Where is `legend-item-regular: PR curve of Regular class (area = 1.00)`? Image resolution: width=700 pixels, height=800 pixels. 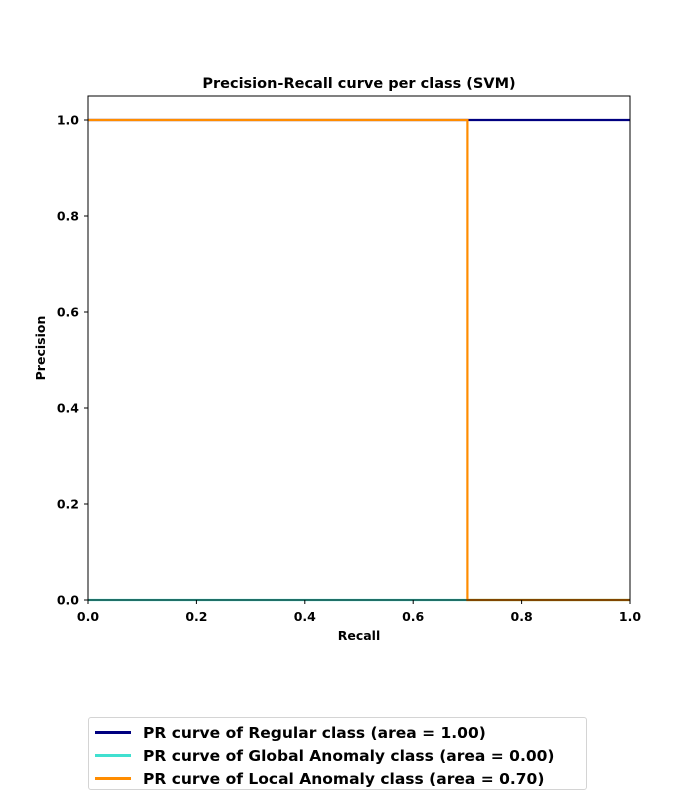
legend-item-regular: PR curve of Regular class (area = 1.00) is located at coordinates (337, 732).